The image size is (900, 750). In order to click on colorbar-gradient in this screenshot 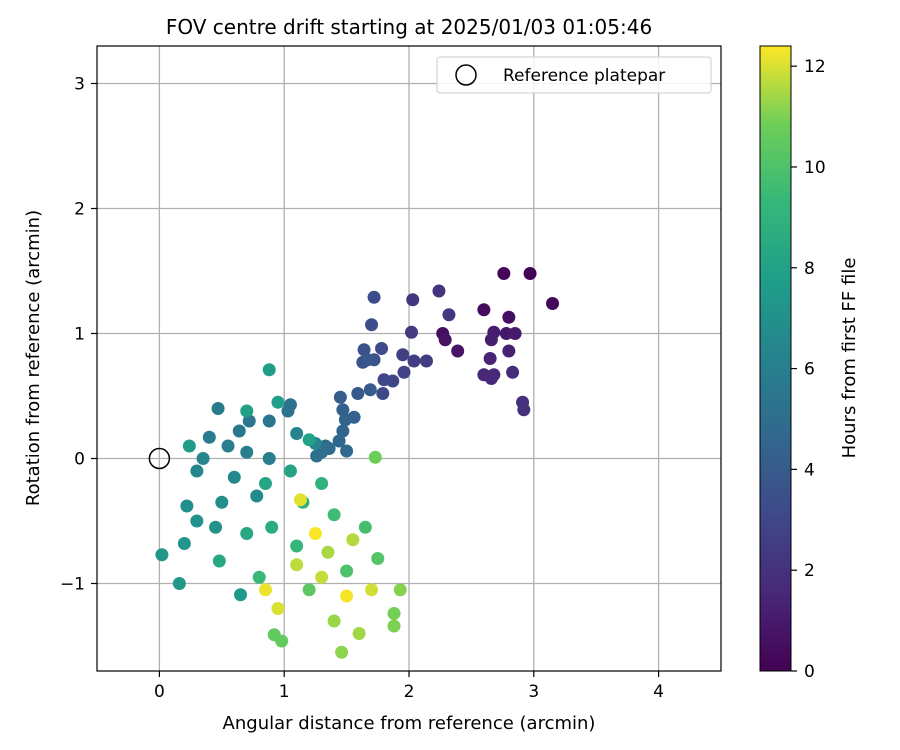, I will do `click(775, 358)`.